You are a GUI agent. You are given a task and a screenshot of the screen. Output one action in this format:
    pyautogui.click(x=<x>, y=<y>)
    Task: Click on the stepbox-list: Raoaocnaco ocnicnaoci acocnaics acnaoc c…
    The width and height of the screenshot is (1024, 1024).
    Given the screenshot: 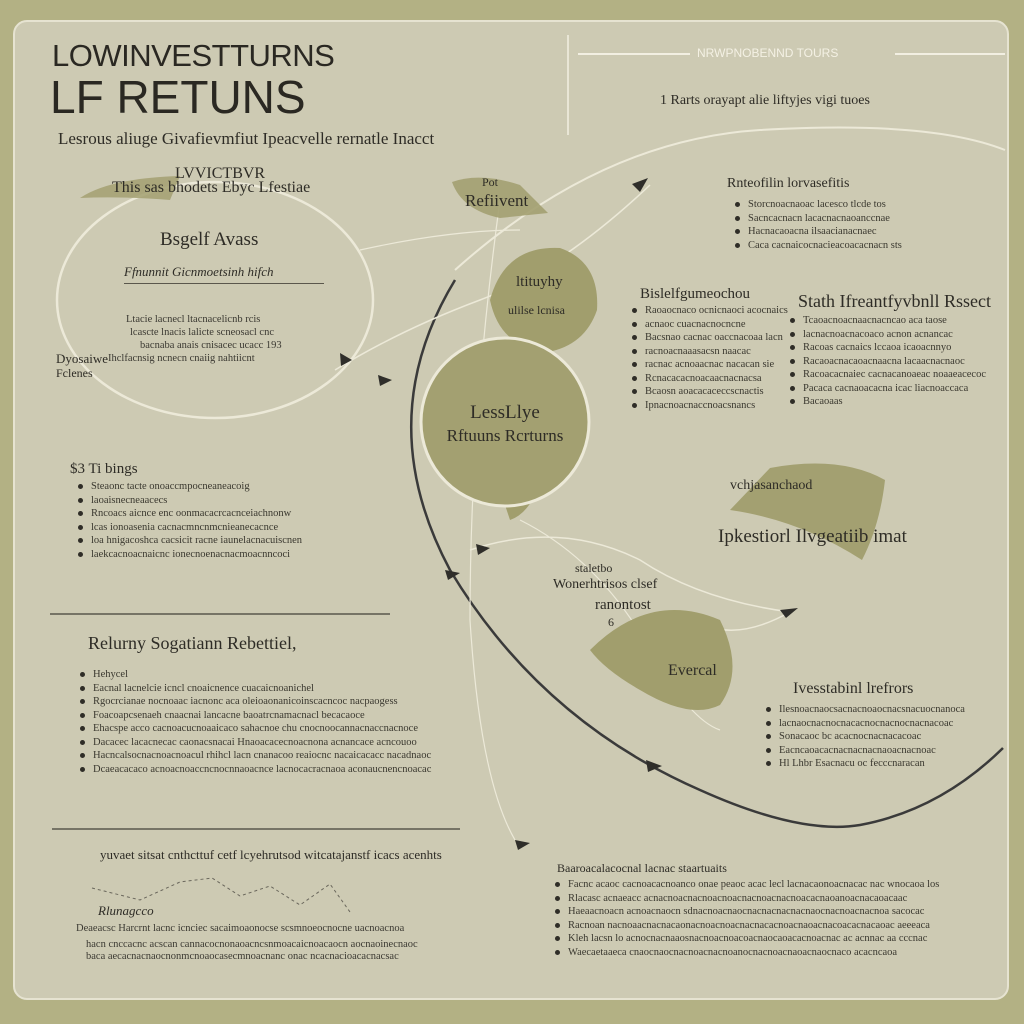 What is the action you would take?
    pyautogui.click(x=709, y=358)
    